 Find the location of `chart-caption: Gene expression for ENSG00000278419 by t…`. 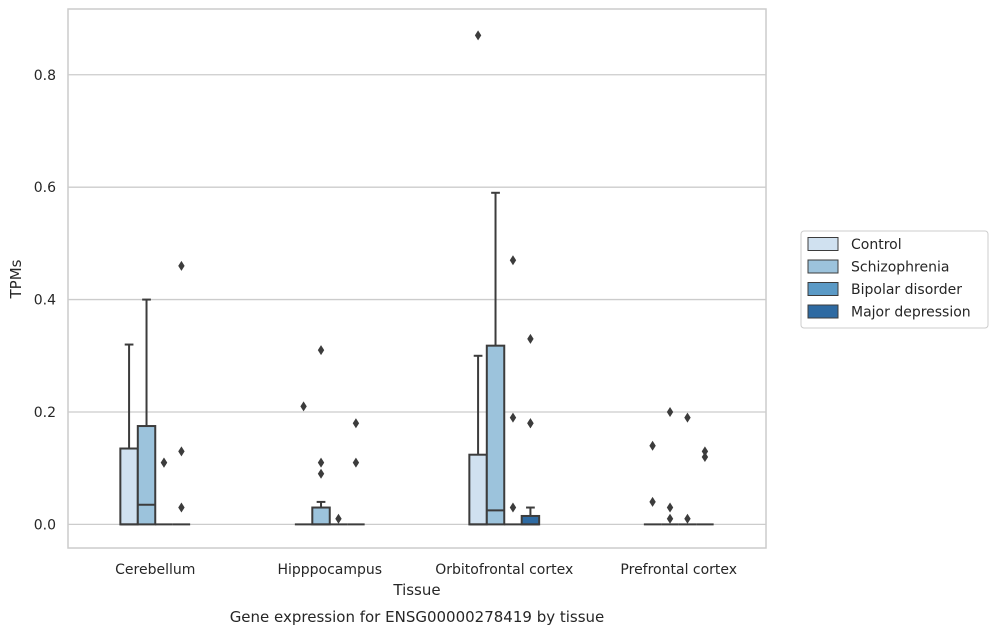

chart-caption: Gene expression for ENSG00000278419 by t… is located at coordinates (417, 617).